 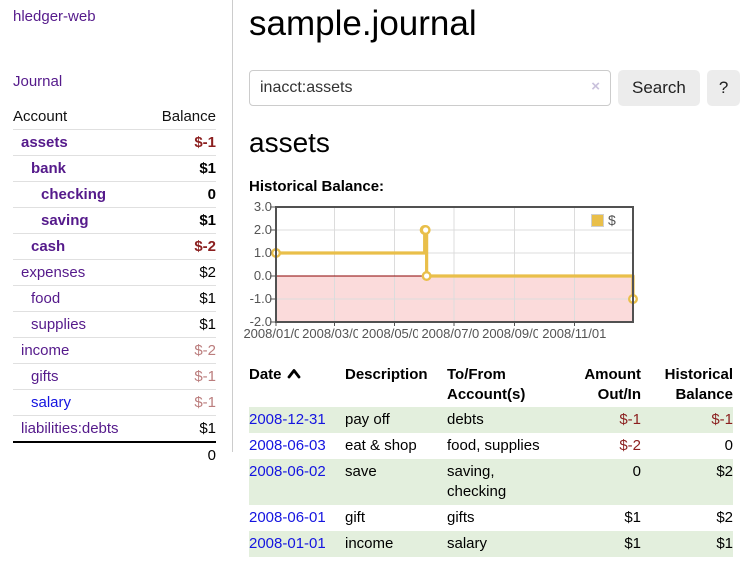 What do you see at coordinates (114, 220) in the screenshot?
I see `account-row: saving $1` at bounding box center [114, 220].